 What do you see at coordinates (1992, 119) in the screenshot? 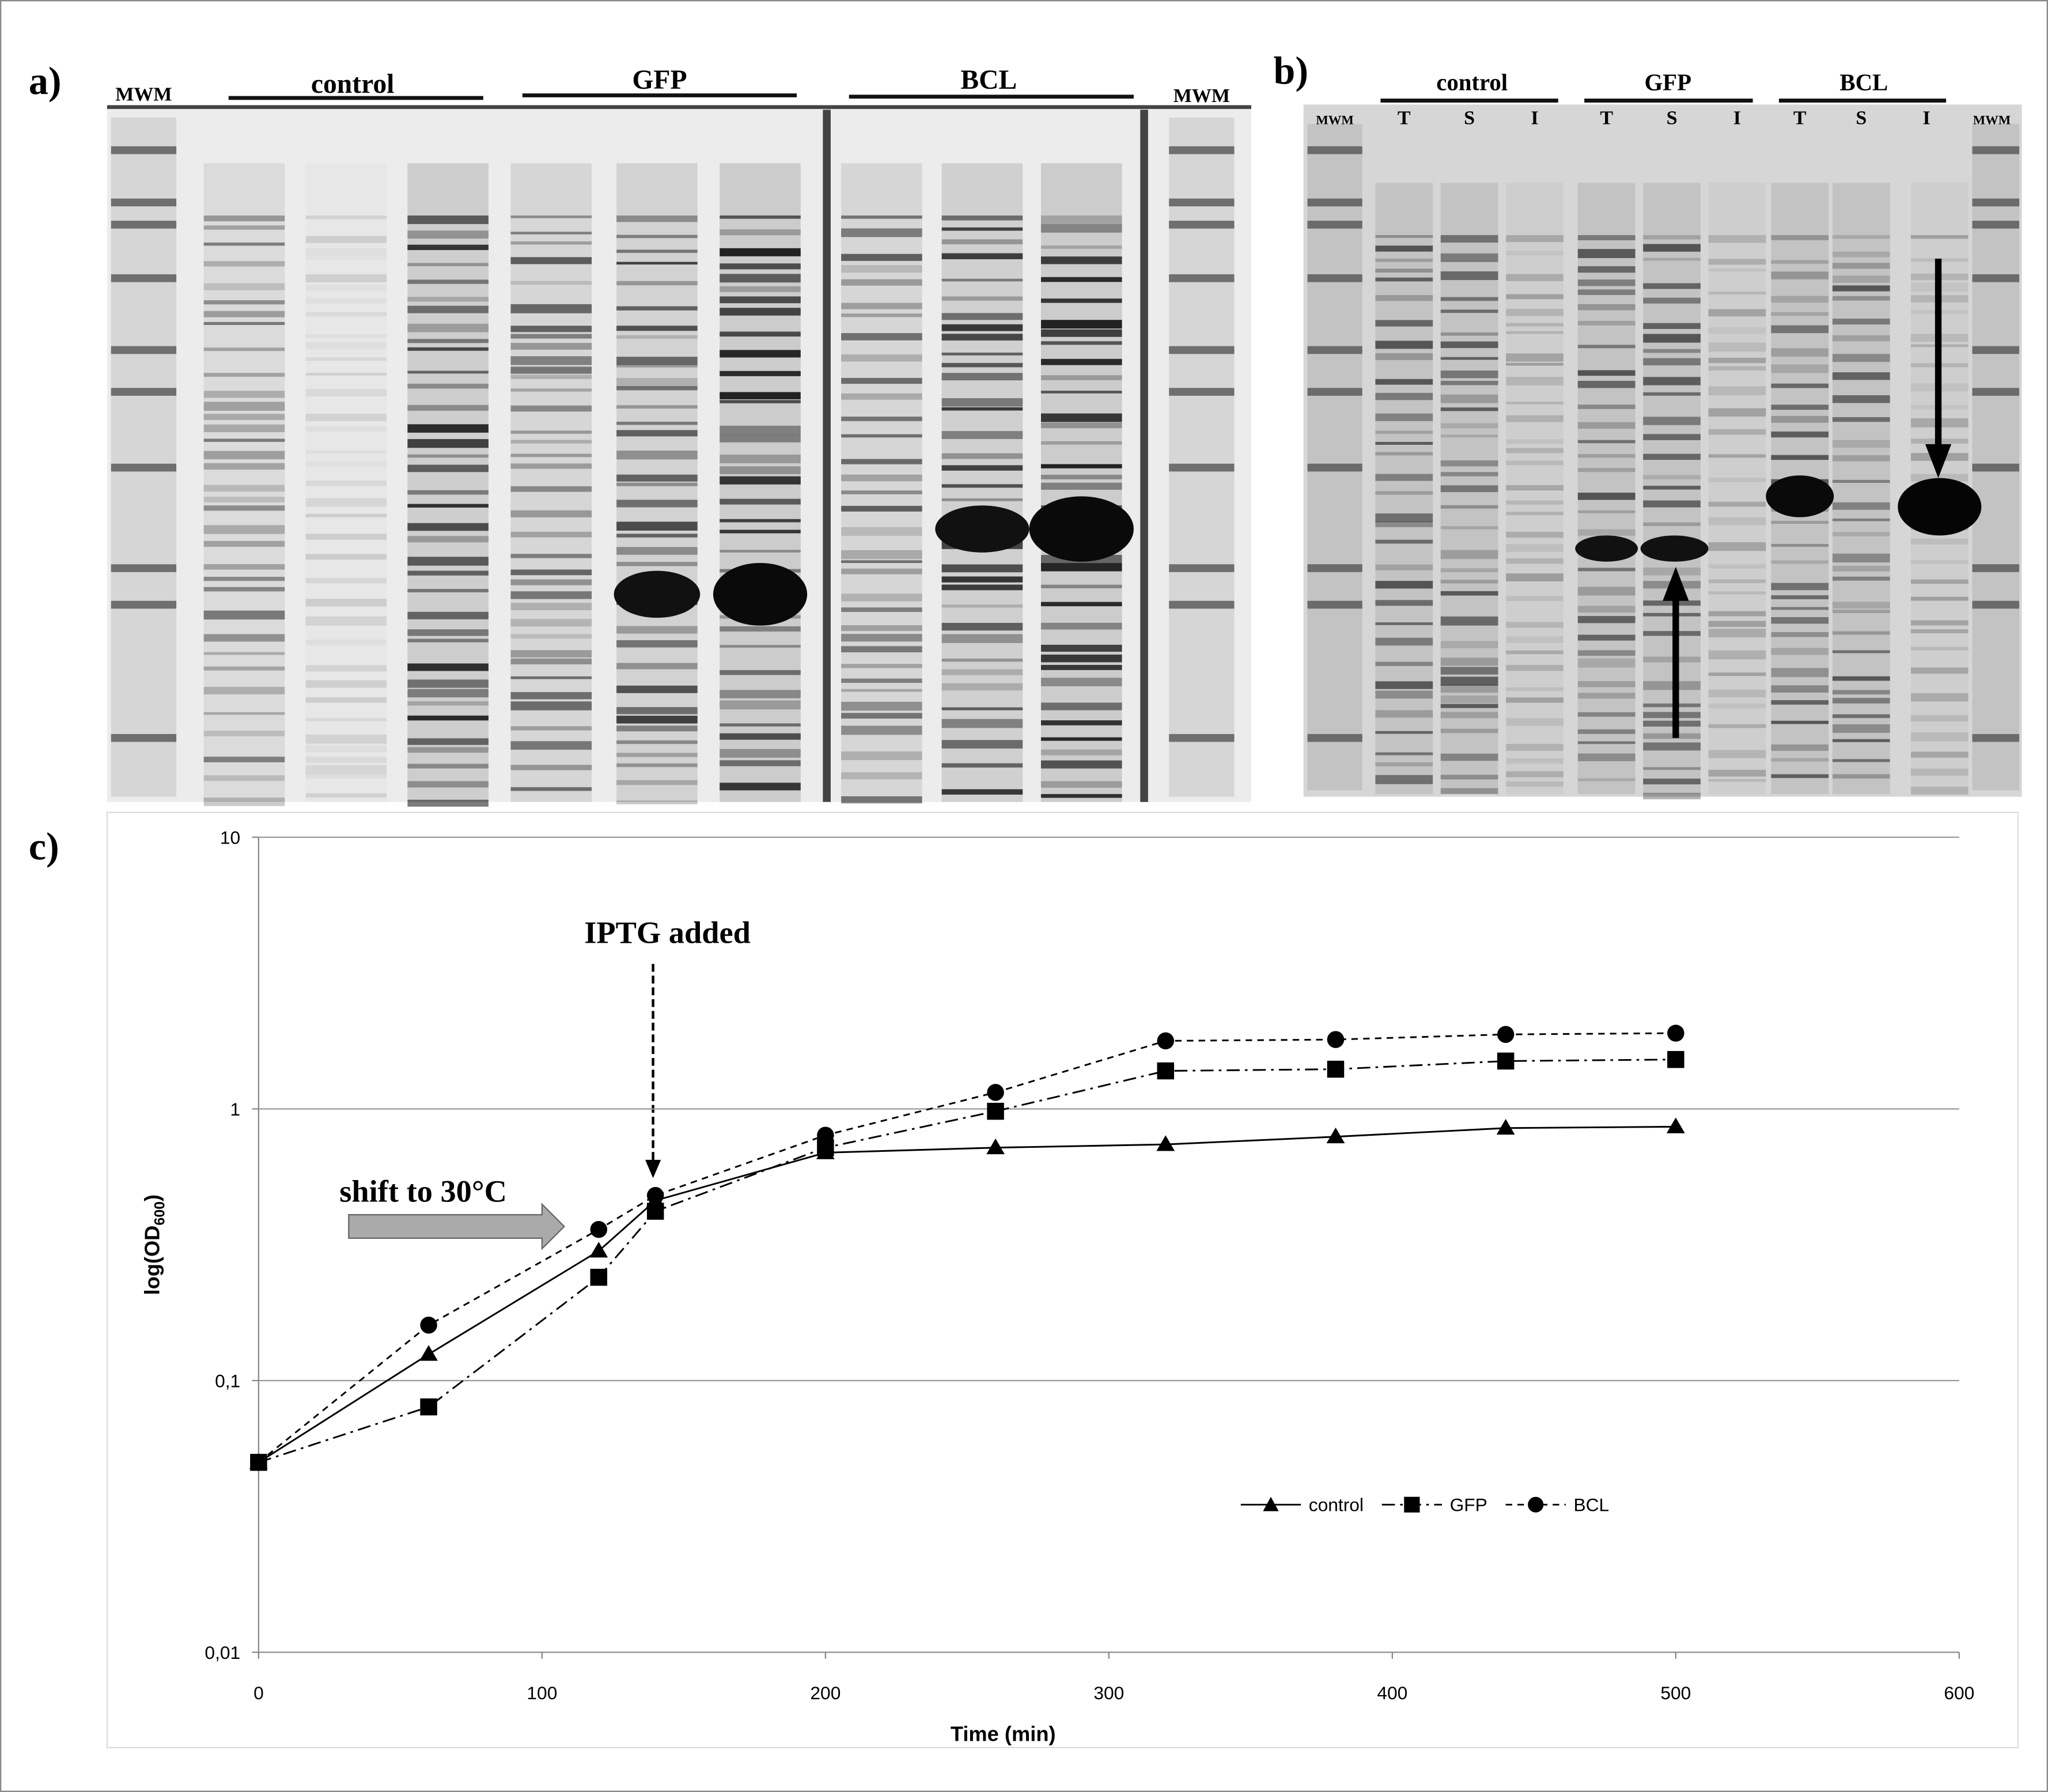
I see `lane-label: MWM` at bounding box center [1992, 119].